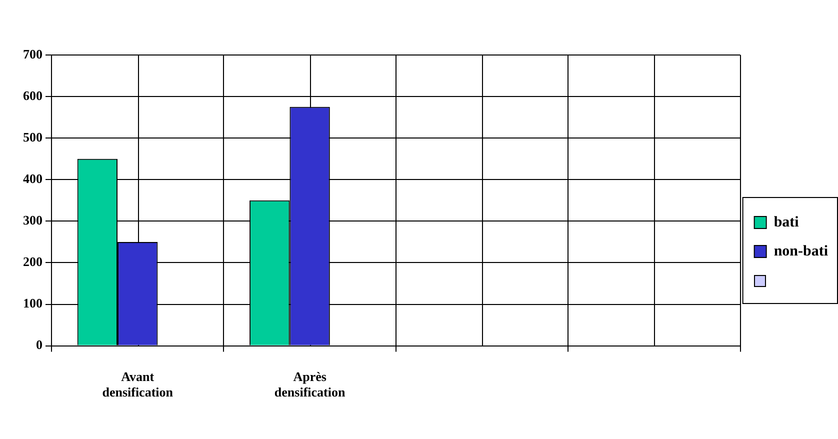 This screenshot has width=838, height=439. What do you see at coordinates (32, 303) in the screenshot?
I see `y-tick-label: 100` at bounding box center [32, 303].